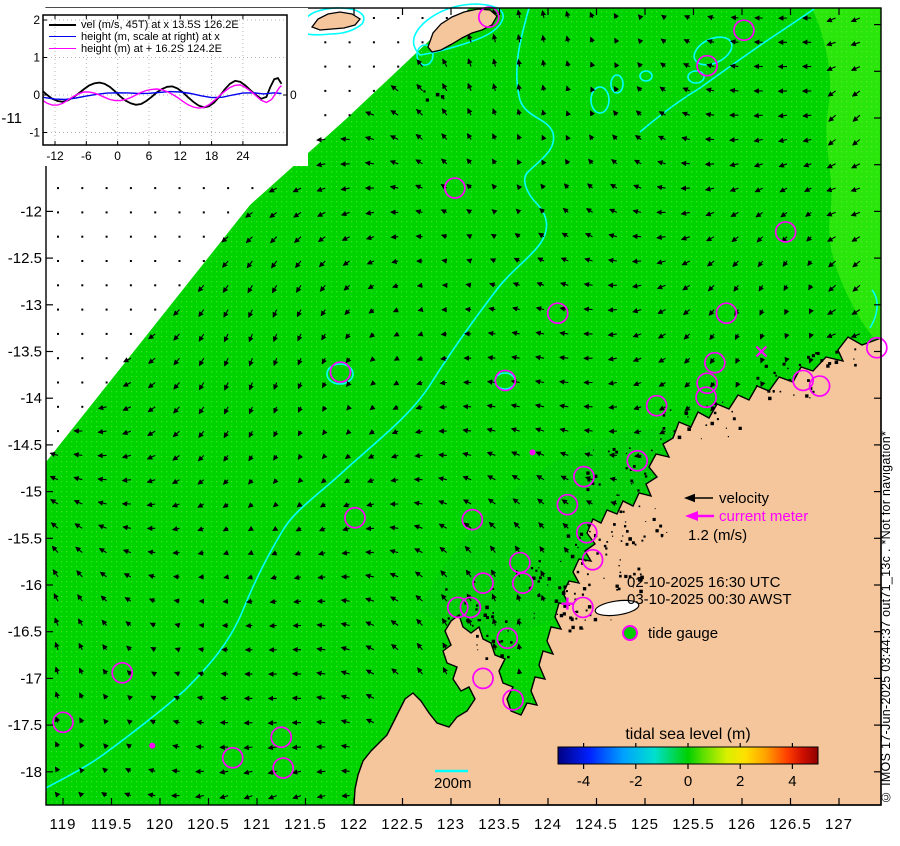 This screenshot has height=846, width=900. I want to click on tide-gauge-marker, so click(340, 372).